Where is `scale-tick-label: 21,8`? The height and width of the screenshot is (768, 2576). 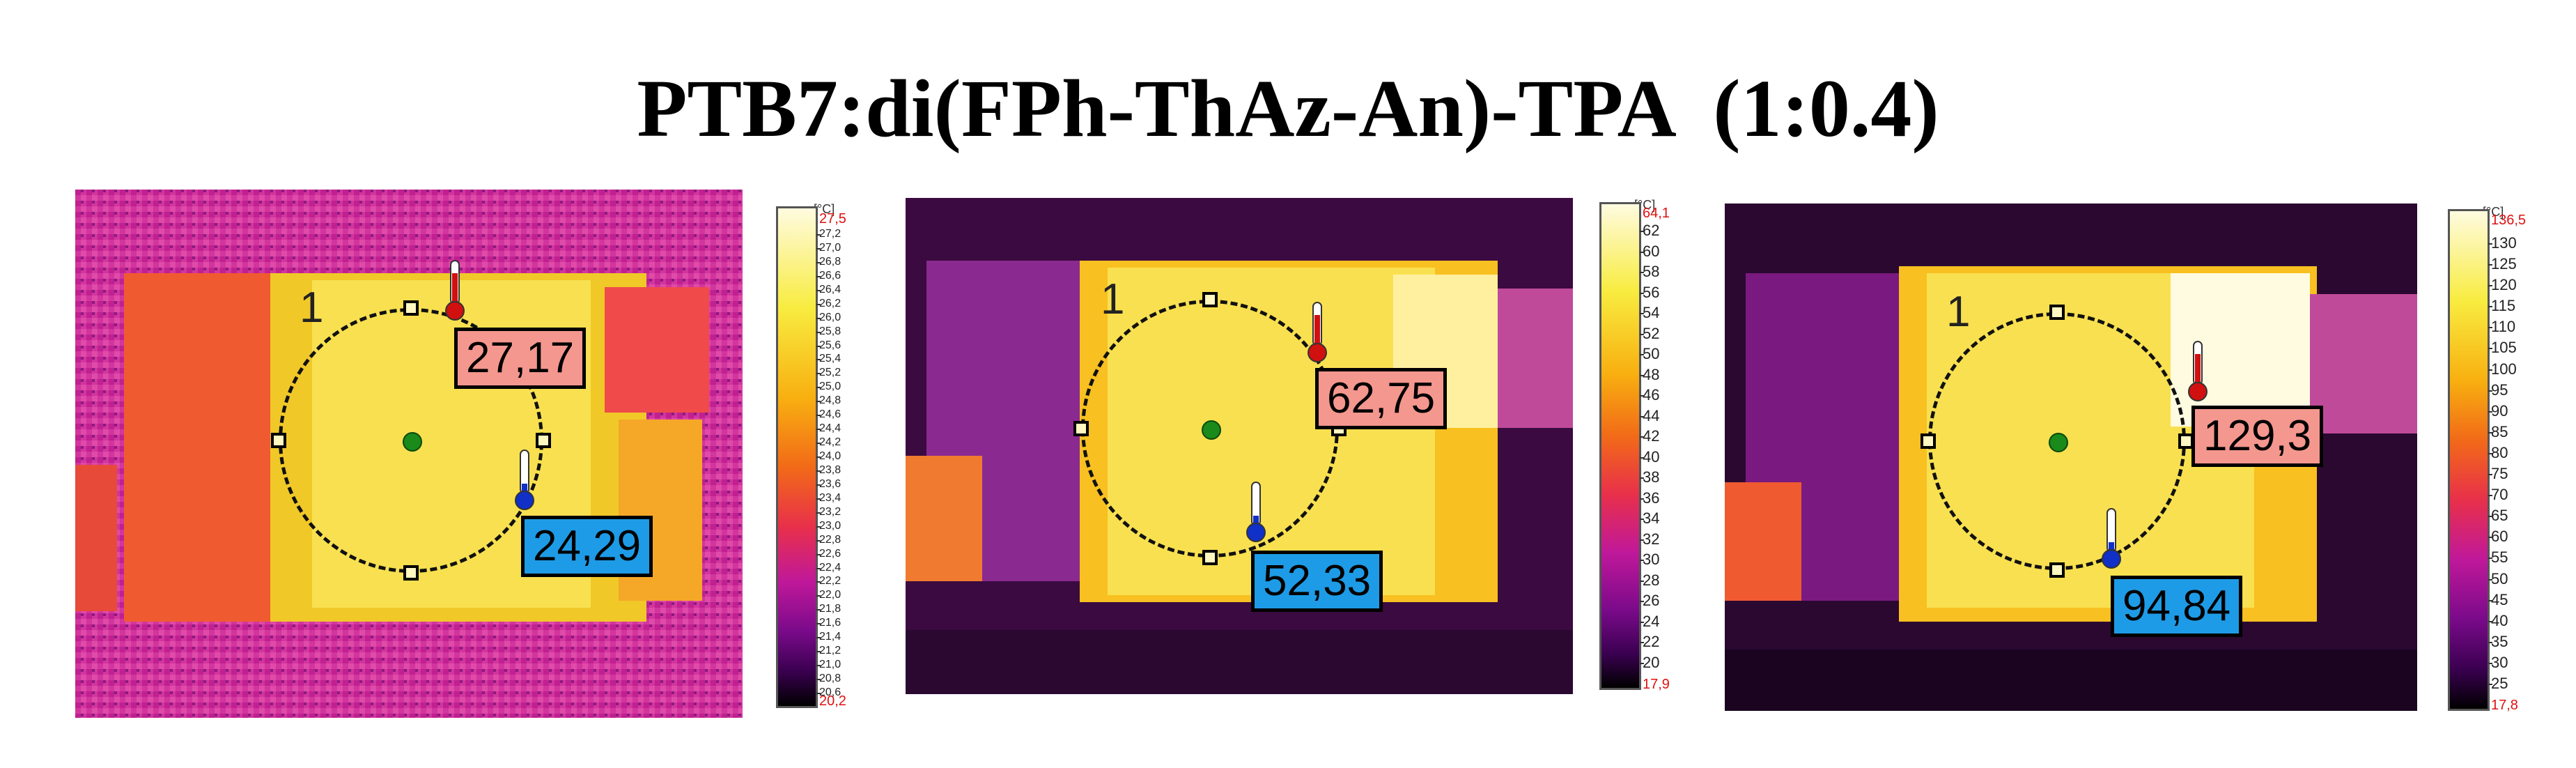 scale-tick-label: 21,8 is located at coordinates (830, 609).